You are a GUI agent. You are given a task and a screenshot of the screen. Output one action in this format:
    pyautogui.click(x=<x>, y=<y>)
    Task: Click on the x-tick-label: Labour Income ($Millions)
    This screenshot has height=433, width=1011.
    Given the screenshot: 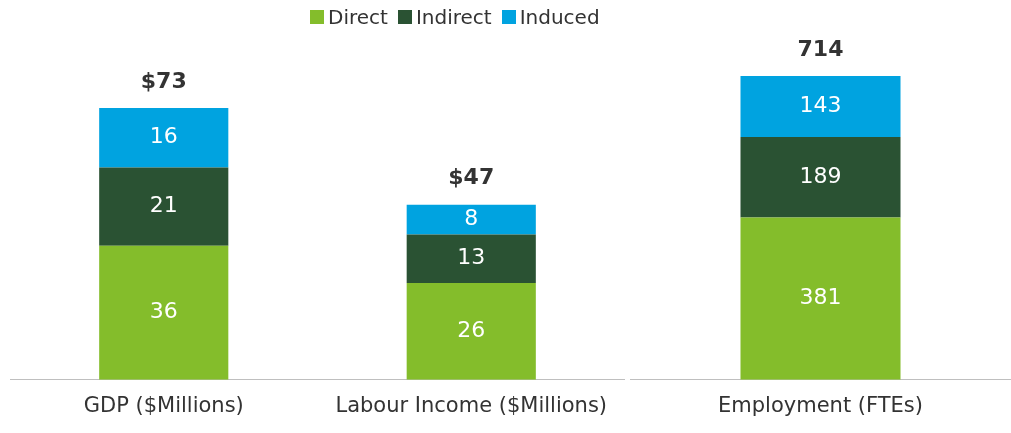 What is the action you would take?
    pyautogui.click(x=471, y=404)
    